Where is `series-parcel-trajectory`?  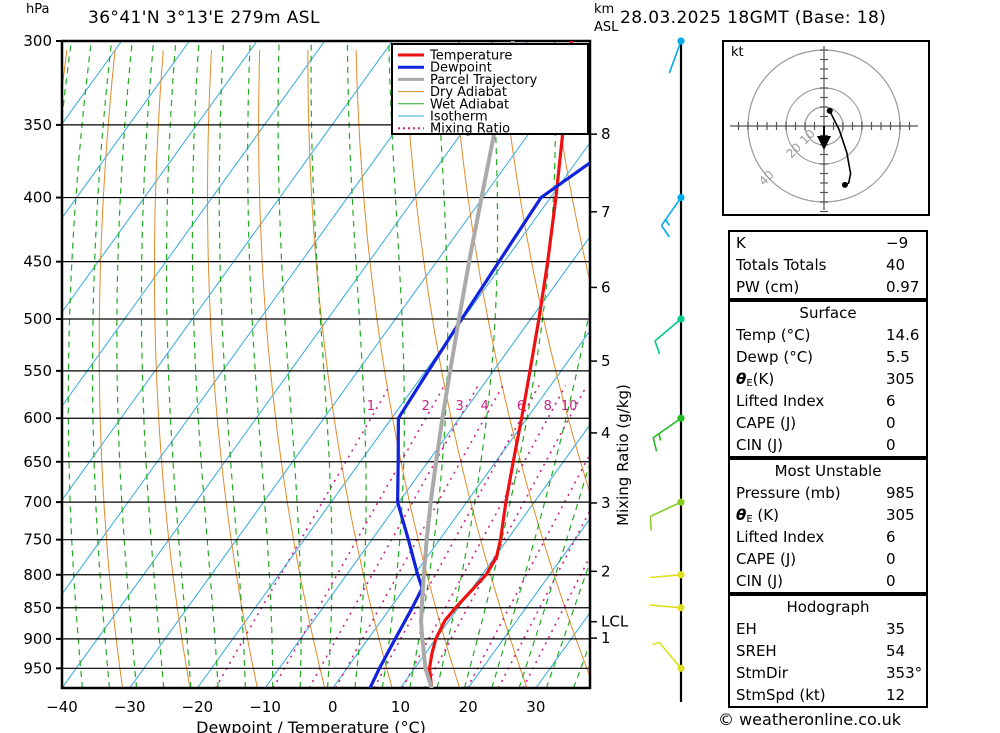
series-parcel-trajectory is located at coordinates (467, 364).